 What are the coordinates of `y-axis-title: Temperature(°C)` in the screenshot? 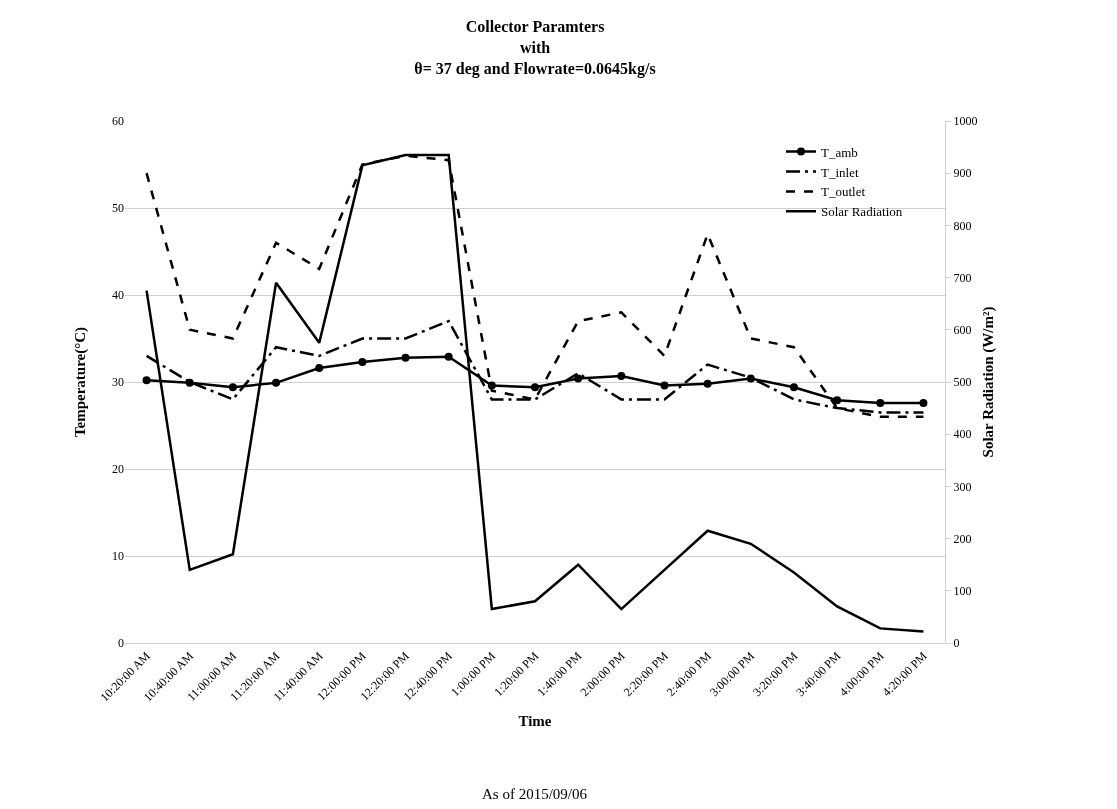 It's located at (80, 382).